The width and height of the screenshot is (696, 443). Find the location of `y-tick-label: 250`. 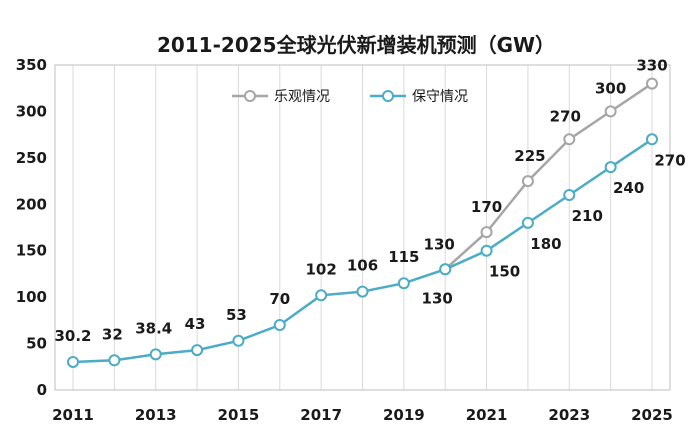

y-tick-label: 250 is located at coordinates (31, 158).